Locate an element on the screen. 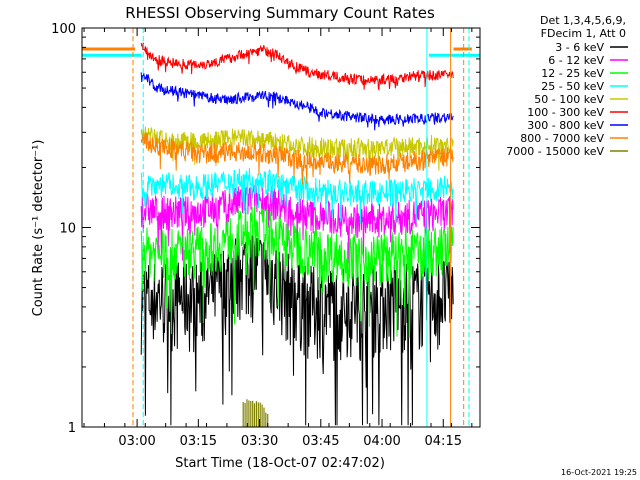  legend-header-line-2: FDecim 1, Att 0 is located at coordinates (583, 33).